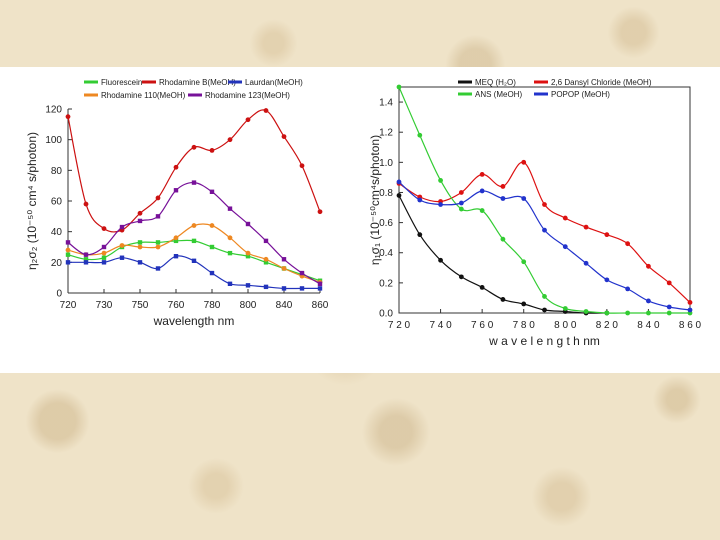 Image resolution: width=720 pixels, height=540 pixels. I want to click on left-series-line, so click(194, 171).